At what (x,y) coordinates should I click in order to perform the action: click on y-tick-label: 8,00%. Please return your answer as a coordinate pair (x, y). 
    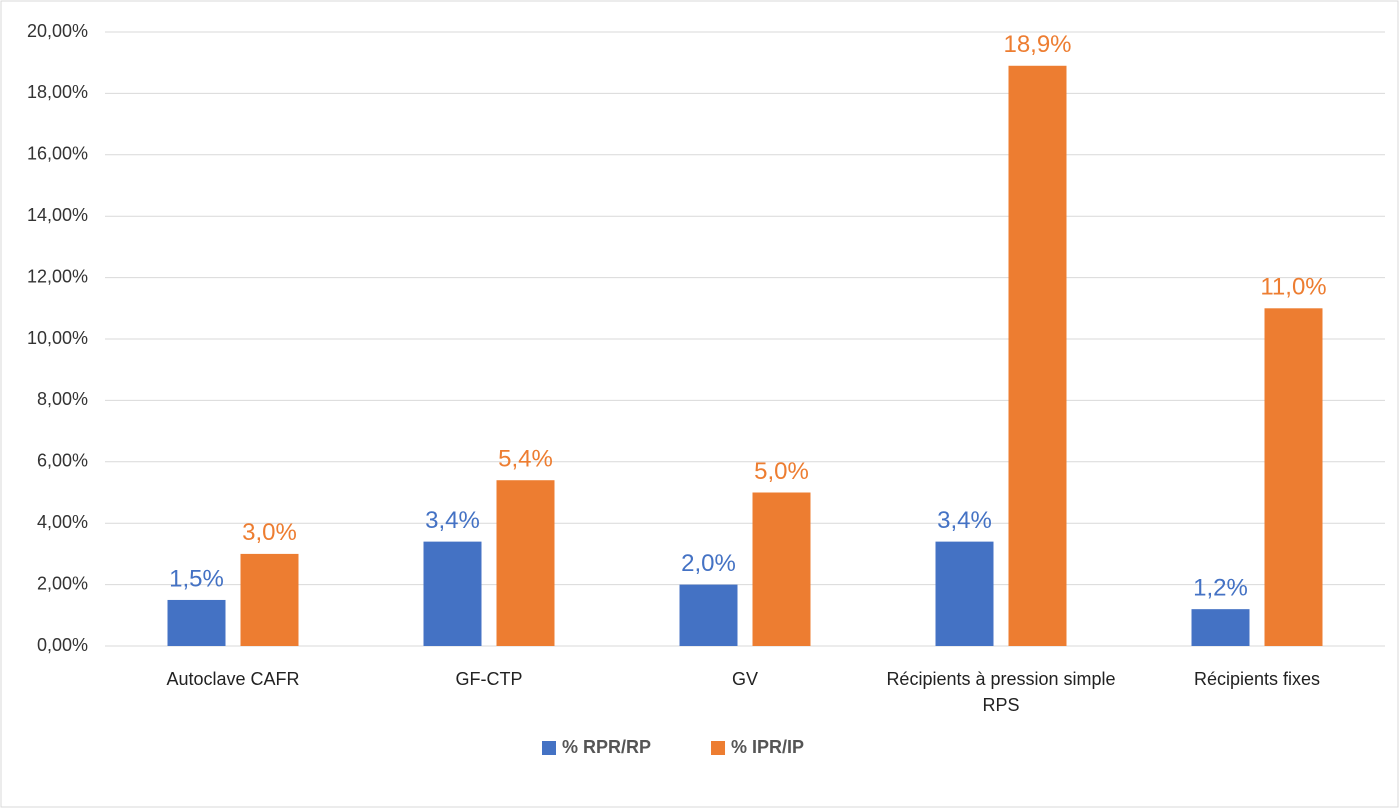
    Looking at the image, I should click on (62, 399).